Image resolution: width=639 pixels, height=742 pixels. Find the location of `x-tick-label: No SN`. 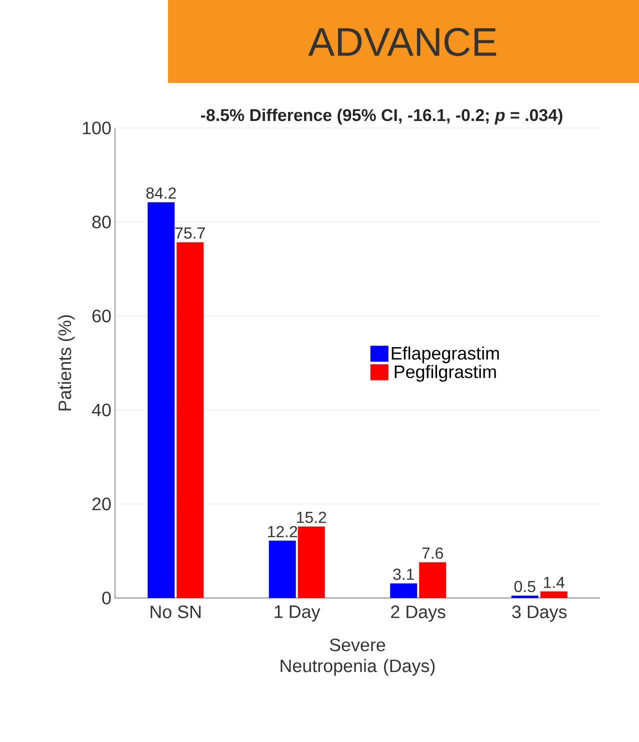

x-tick-label: No SN is located at coordinates (175, 612).